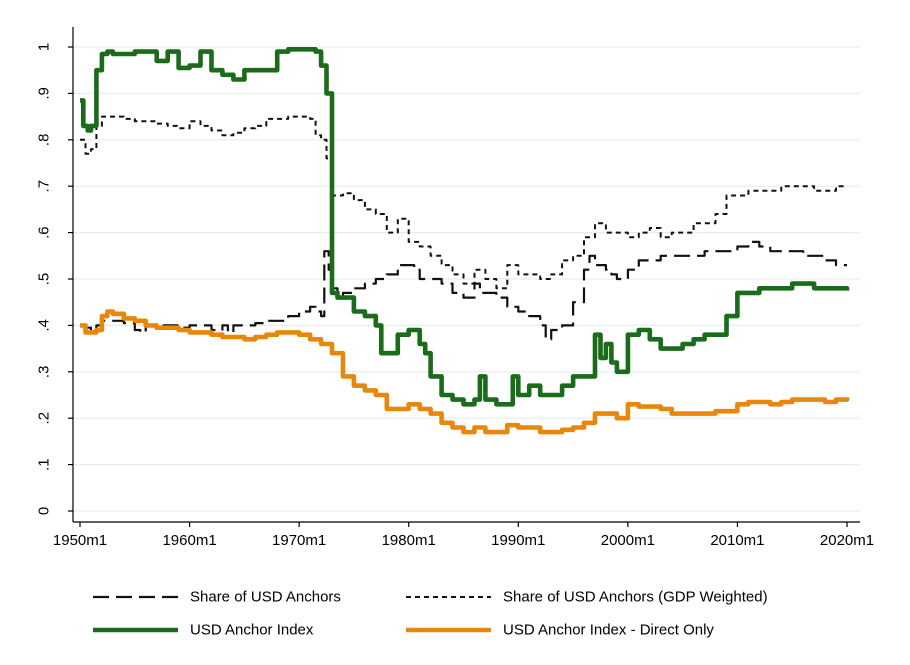  Describe the element at coordinates (44, 372) in the screenshot. I see `y-tick-label: .3` at that location.